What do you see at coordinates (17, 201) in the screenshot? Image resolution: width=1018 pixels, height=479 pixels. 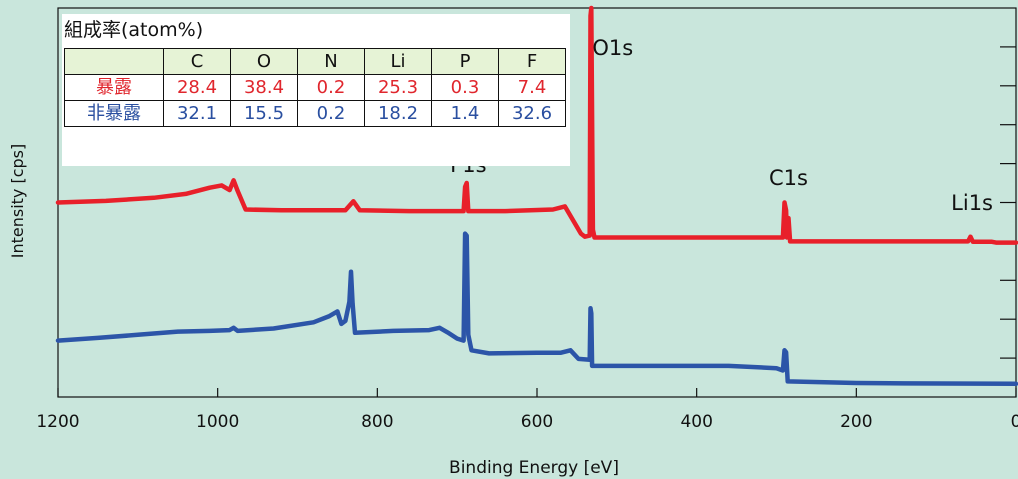 I see `y-axis-label: Intensity [cps]` at bounding box center [17, 201].